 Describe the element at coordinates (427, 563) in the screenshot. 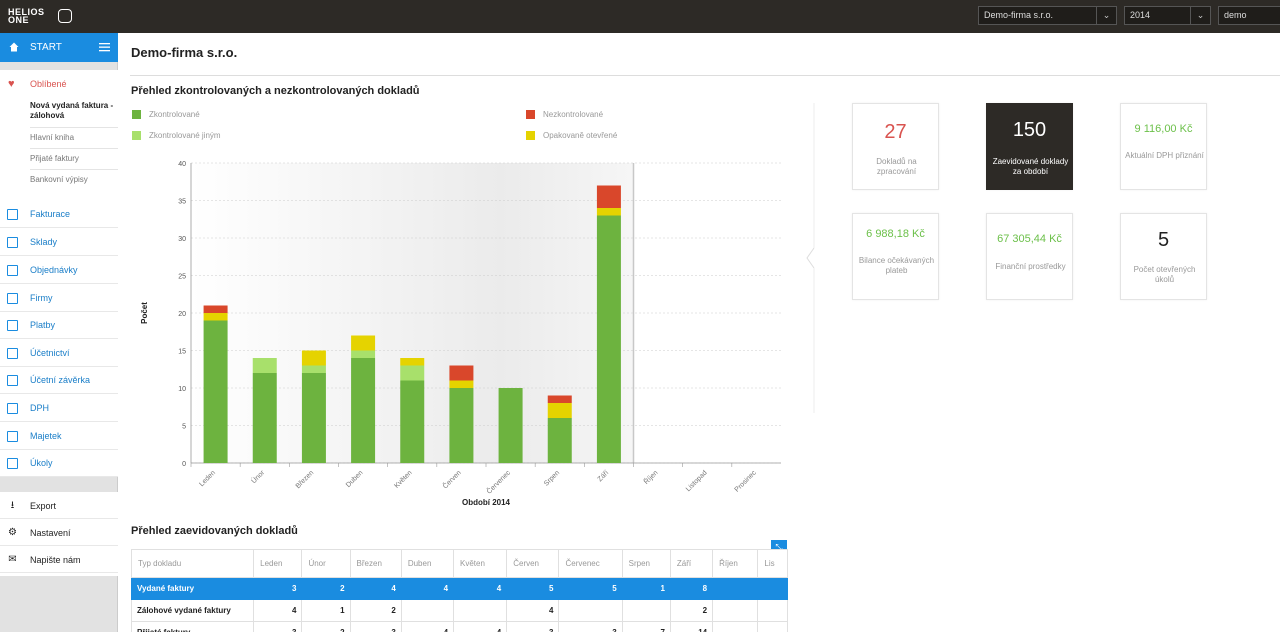

I see `column-header: Duben` at that location.